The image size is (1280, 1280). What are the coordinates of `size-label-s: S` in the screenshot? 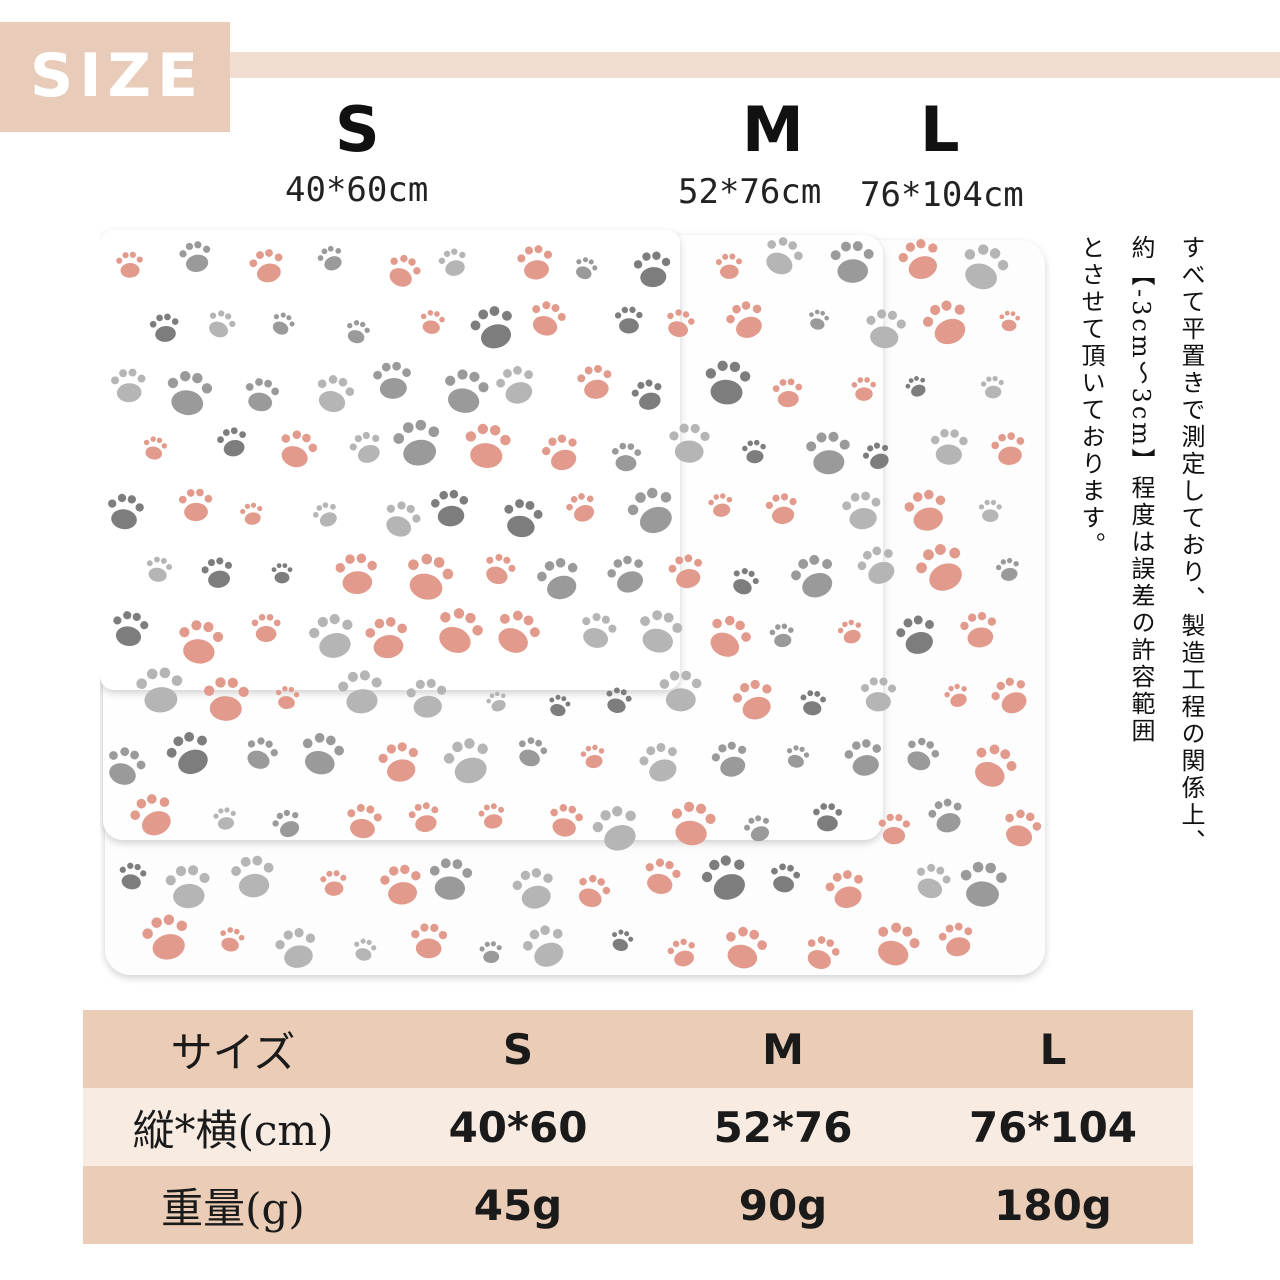 It's located at (357, 129).